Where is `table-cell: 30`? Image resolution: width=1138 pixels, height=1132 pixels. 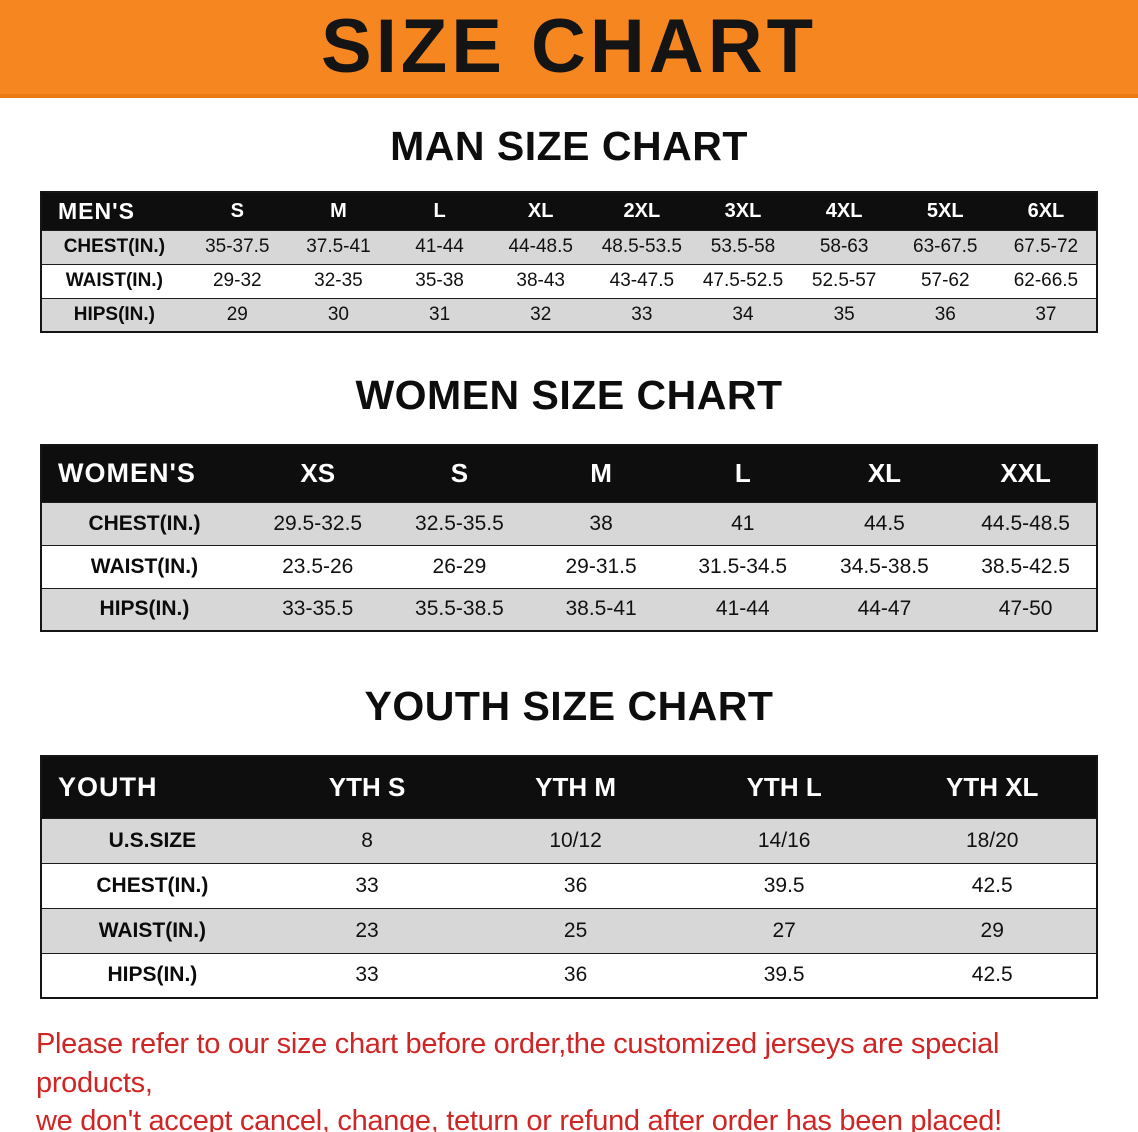
table-cell: 30 is located at coordinates (338, 315).